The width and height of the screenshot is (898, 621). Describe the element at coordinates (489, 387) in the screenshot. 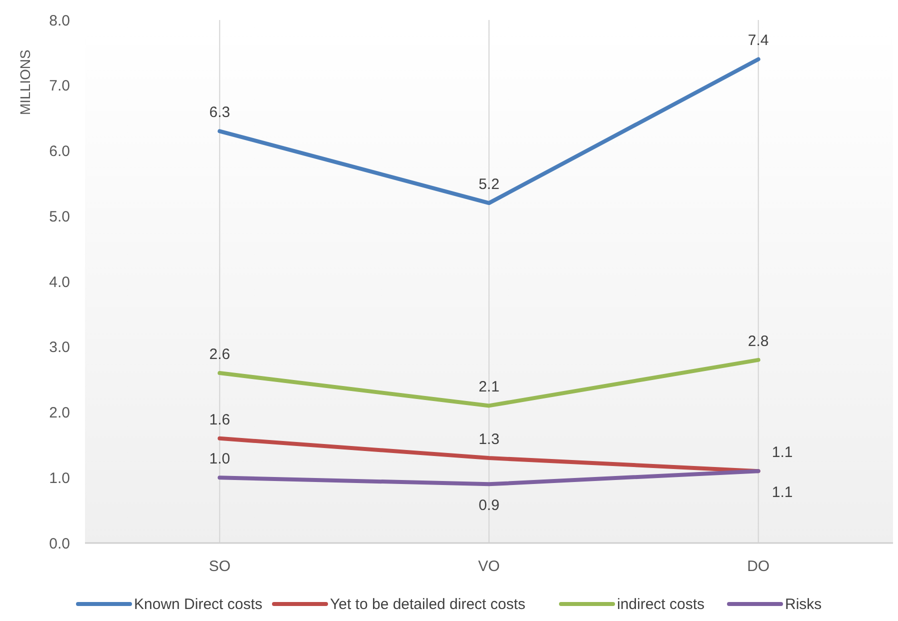

I see `data-label: 2.1` at that location.